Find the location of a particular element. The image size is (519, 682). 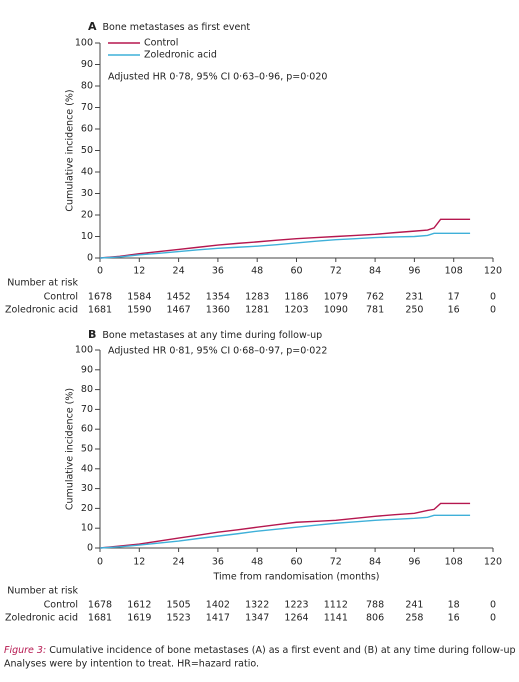

x-axis-label: Time from randomisation (months) is located at coordinates (295, 577).